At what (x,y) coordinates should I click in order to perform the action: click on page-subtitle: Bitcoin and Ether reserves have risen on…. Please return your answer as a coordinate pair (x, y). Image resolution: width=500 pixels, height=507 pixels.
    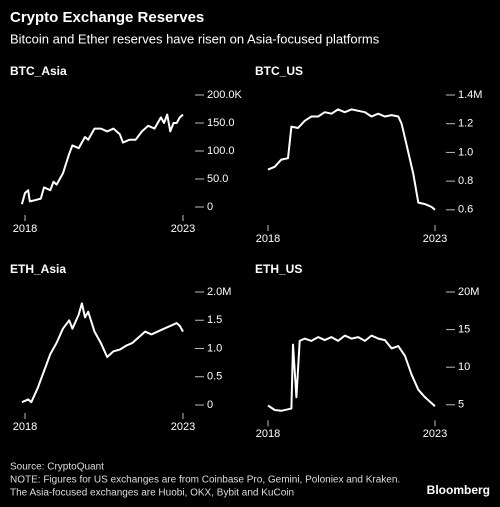
    Looking at the image, I should click on (195, 38).